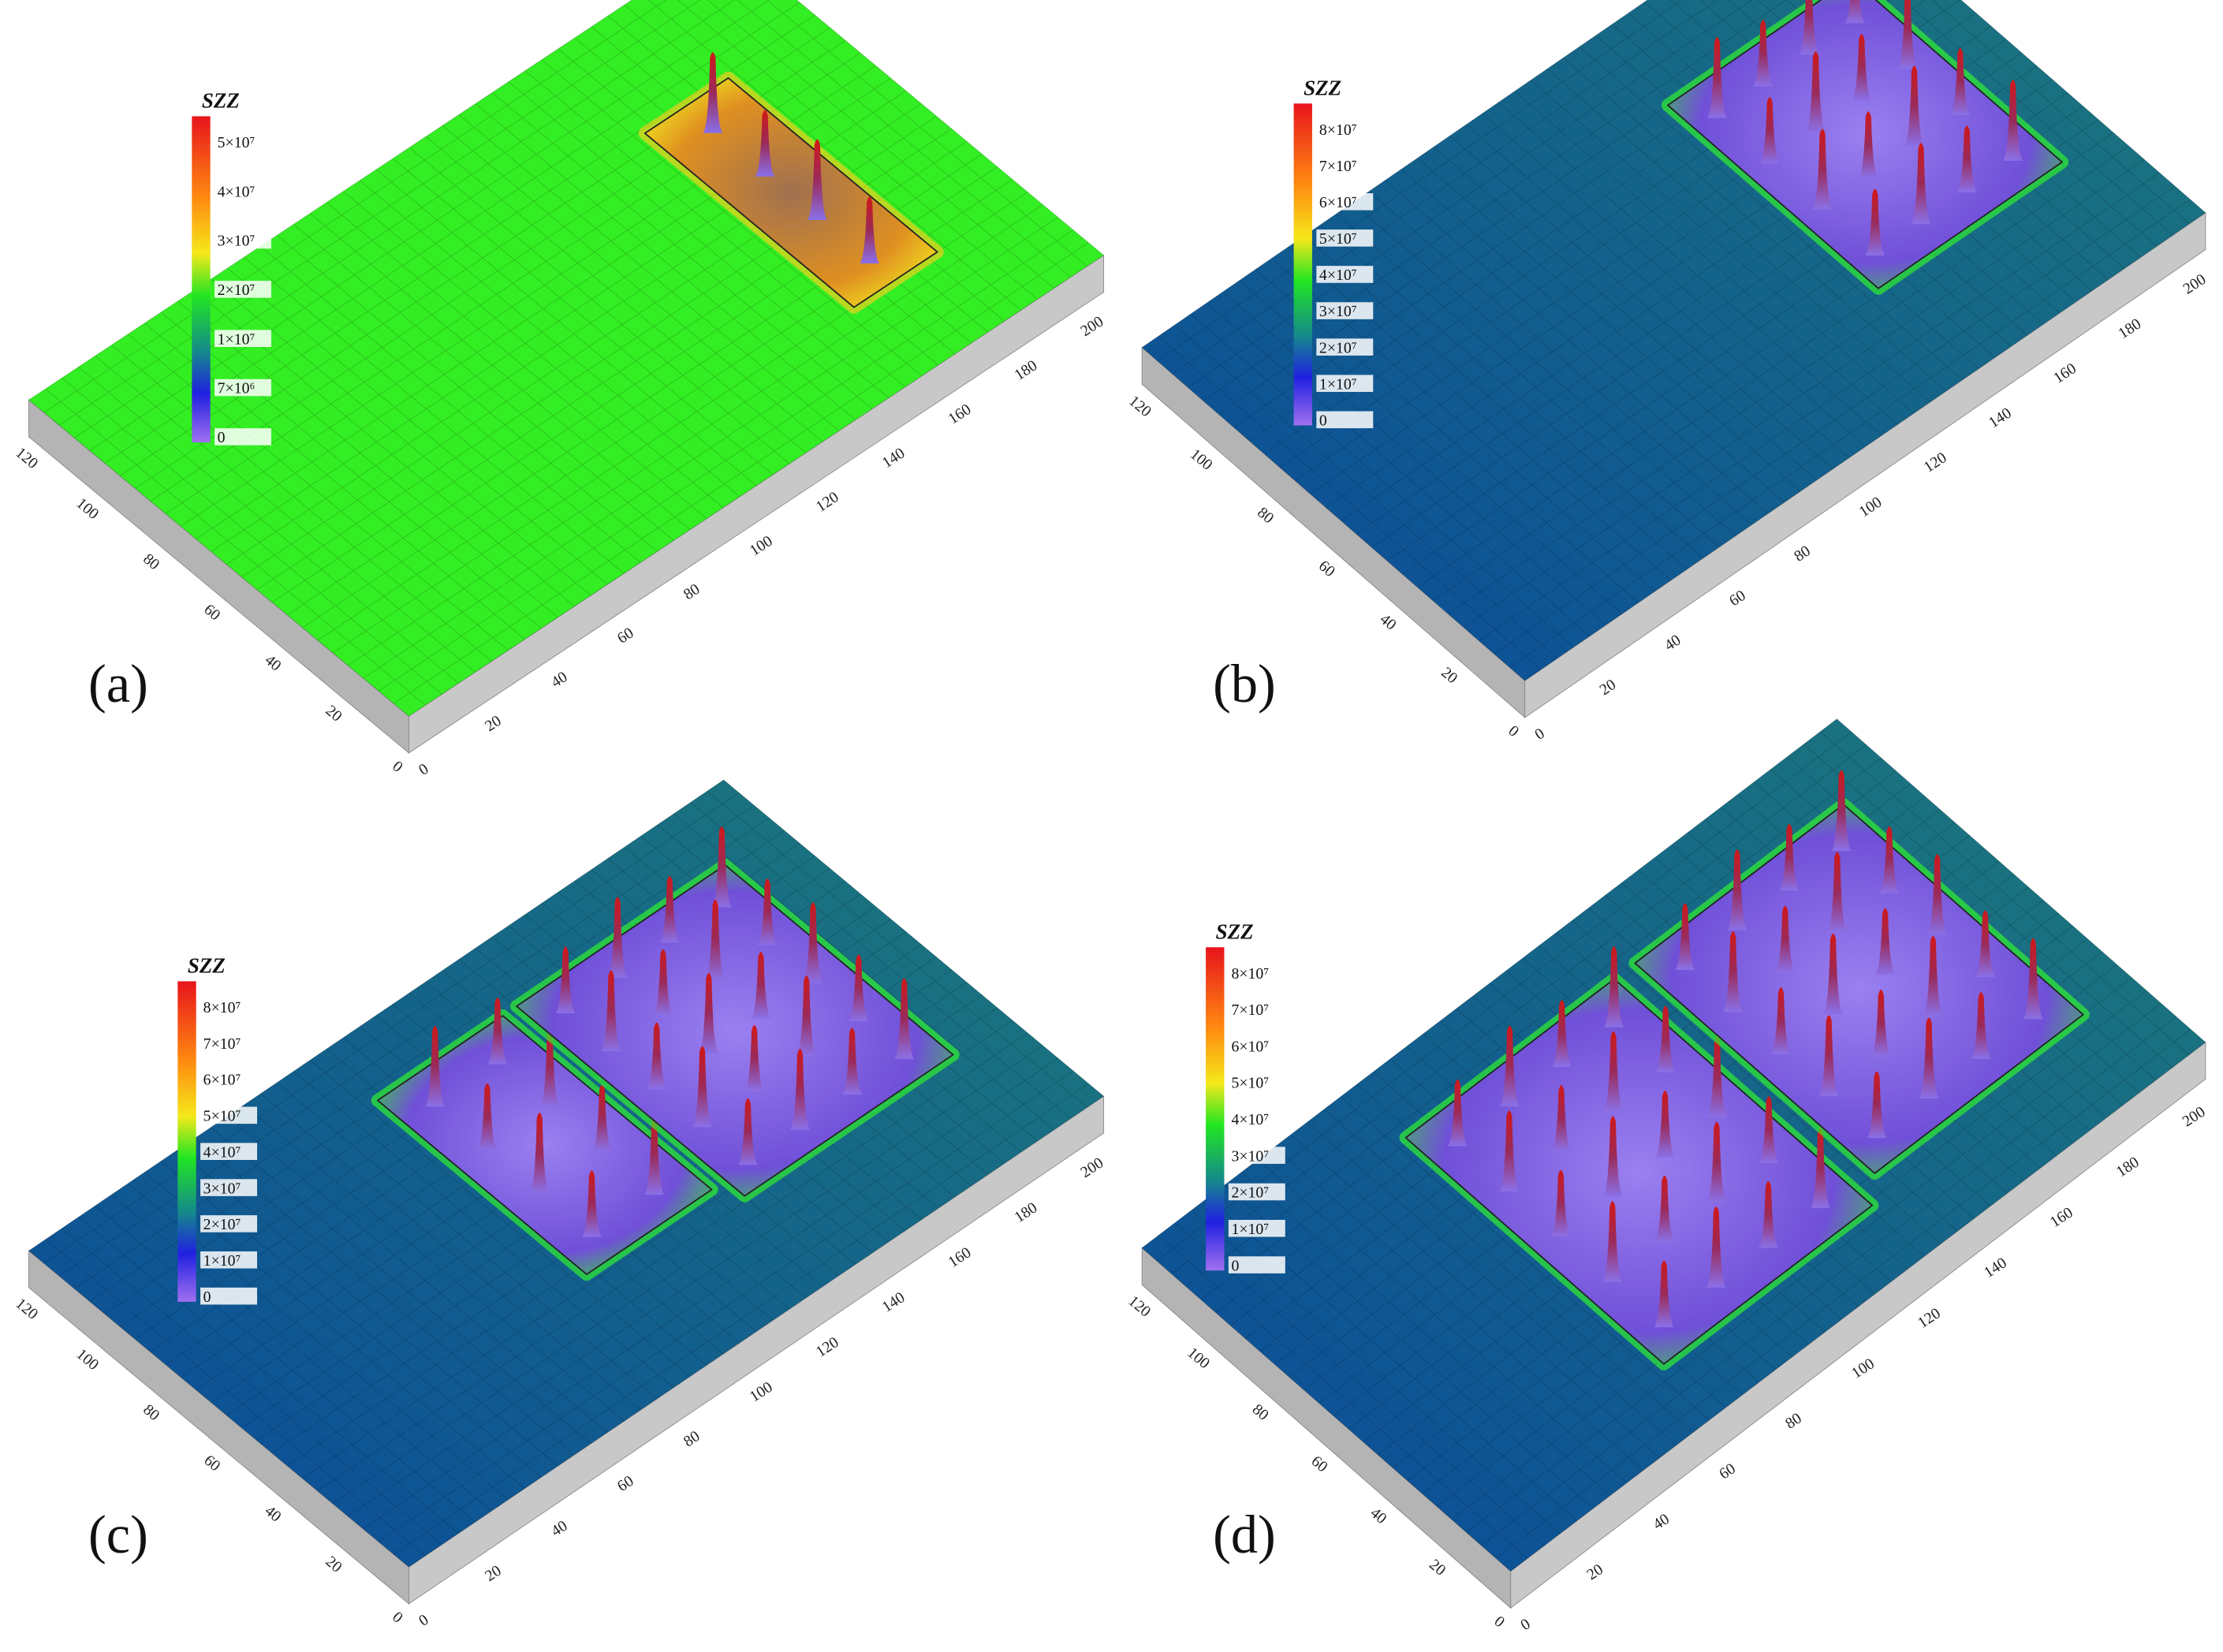  What do you see at coordinates (493, 1574) in the screenshot?
I see `x-tick-label: 20` at bounding box center [493, 1574].